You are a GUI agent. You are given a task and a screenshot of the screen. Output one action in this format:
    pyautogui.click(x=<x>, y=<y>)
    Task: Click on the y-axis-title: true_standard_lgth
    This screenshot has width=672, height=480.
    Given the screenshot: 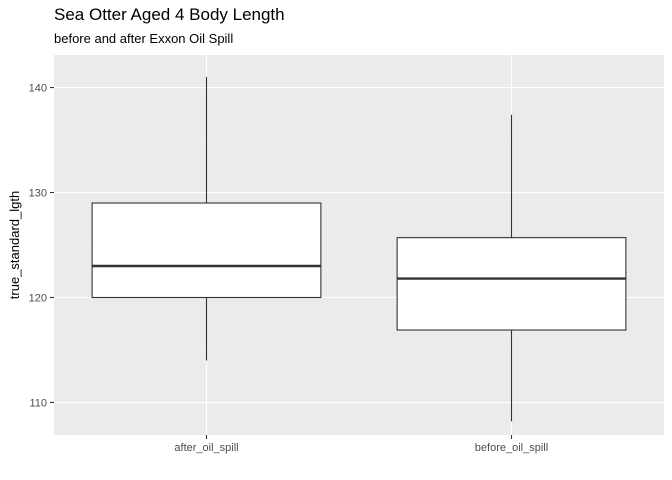 What is the action you would take?
    pyautogui.click(x=14, y=245)
    